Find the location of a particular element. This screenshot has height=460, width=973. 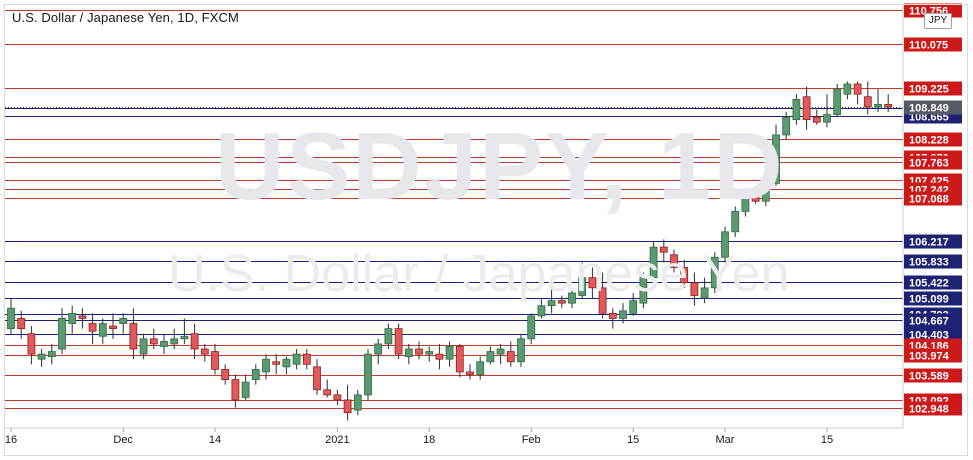

symbol-watermark: USDJPY, 1D is located at coordinates (500, 166).